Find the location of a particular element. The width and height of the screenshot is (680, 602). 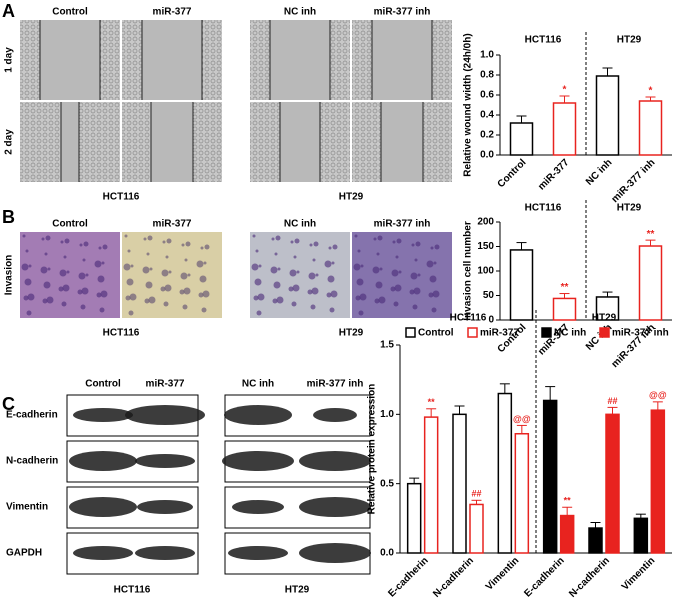

y-tick-label: 0.0 is located at coordinates (387, 553).